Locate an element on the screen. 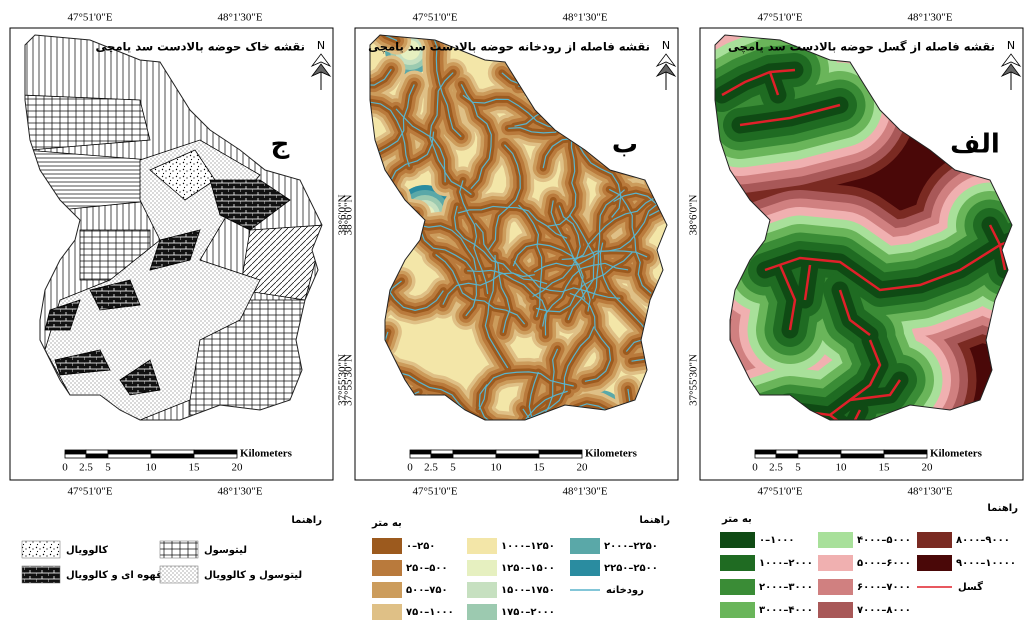 The image size is (1028, 622). panel-letter: ب is located at coordinates (625, 145).